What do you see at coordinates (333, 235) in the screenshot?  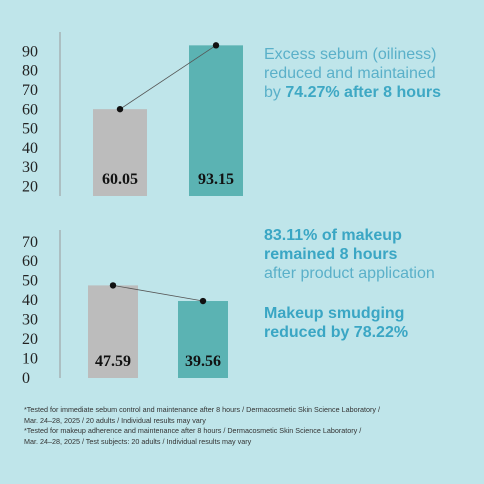 I see `makeup-claim-line1: 83.11% of makeup` at bounding box center [333, 235].